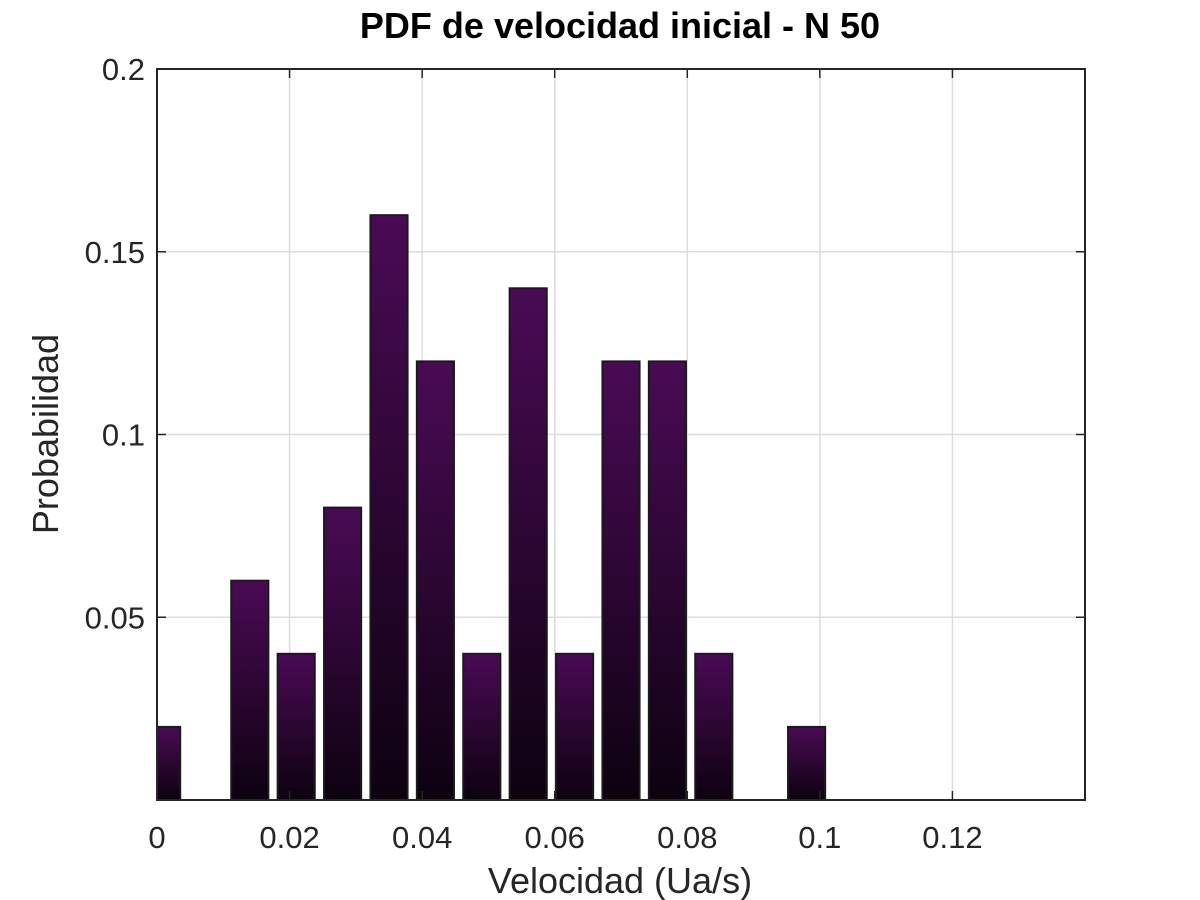 Image resolution: width=1200 pixels, height=900 pixels. I want to click on y-tick-label: 0.05, so click(115, 617).